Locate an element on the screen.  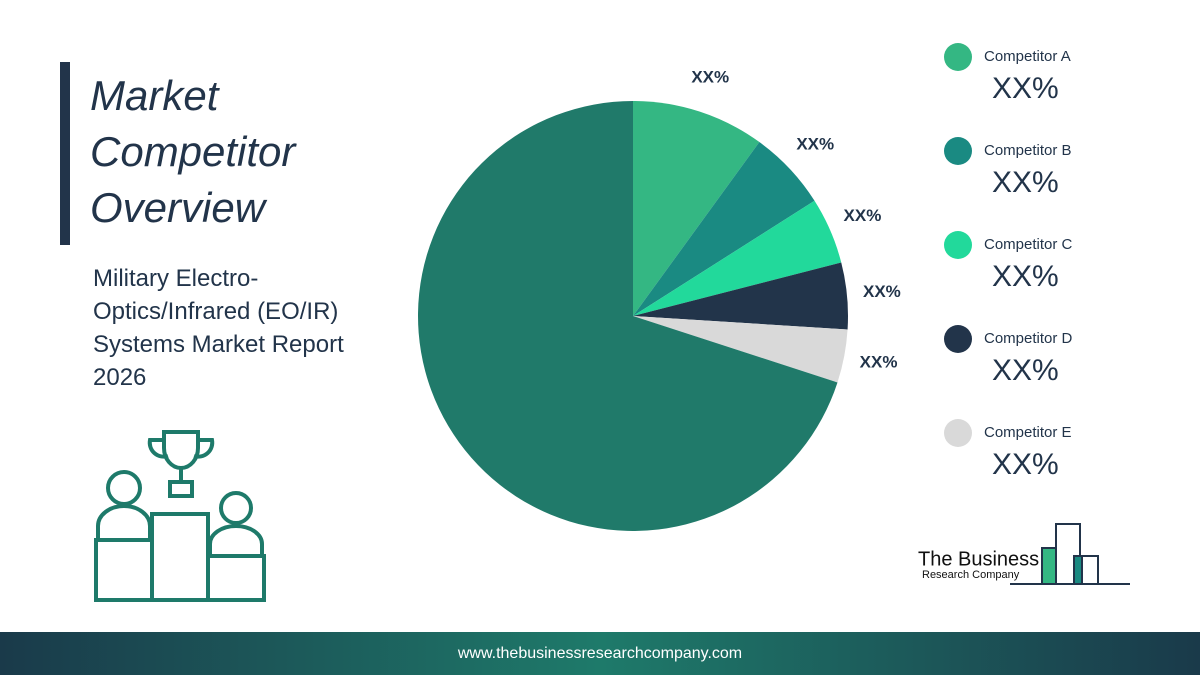
footer-url: www.thebusinessresearchcompany.com is located at coordinates (600, 653).